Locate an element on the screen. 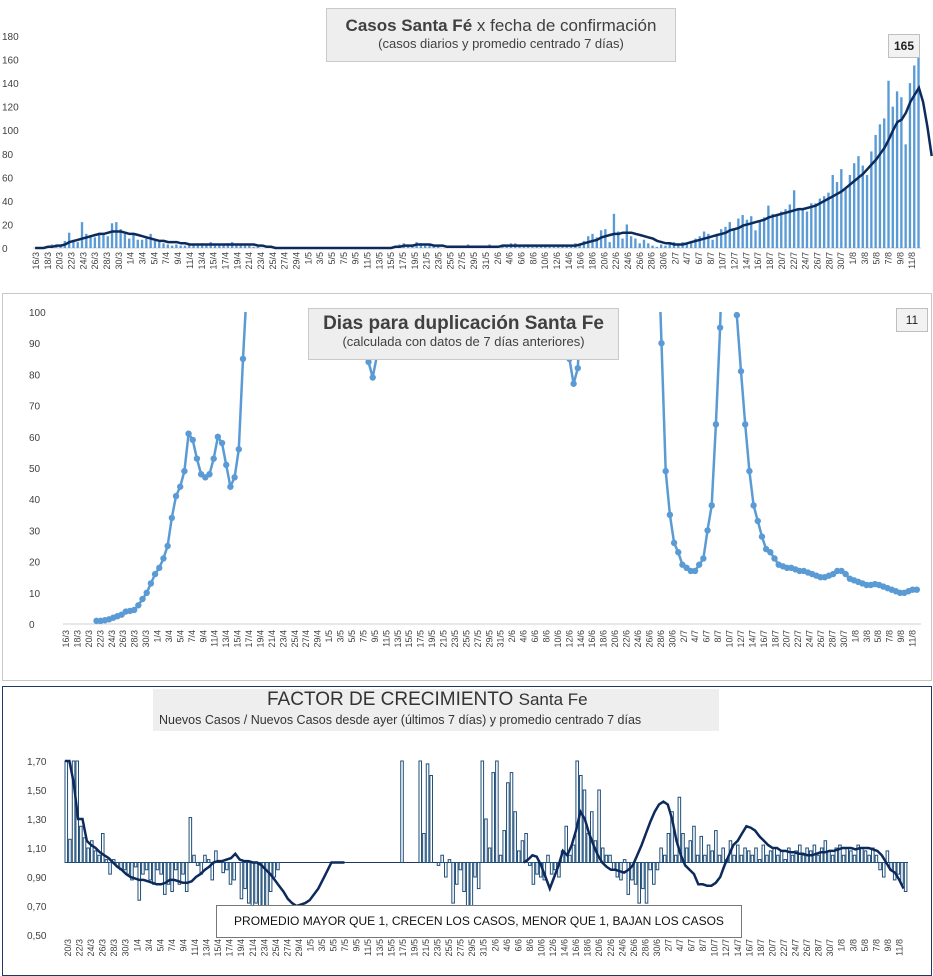  y-tick-label: 60 is located at coordinates (8, 178).